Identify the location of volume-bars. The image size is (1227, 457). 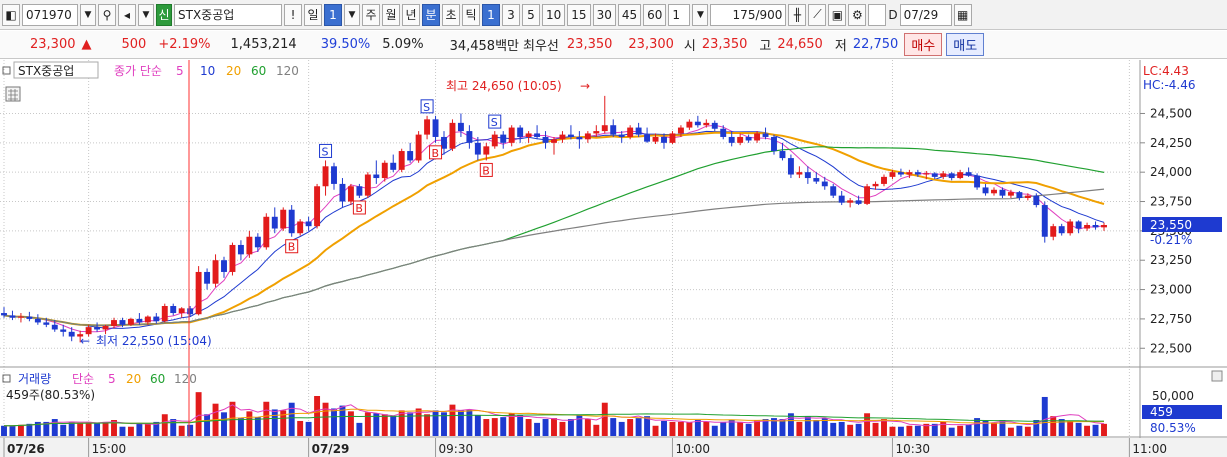
(554, 414).